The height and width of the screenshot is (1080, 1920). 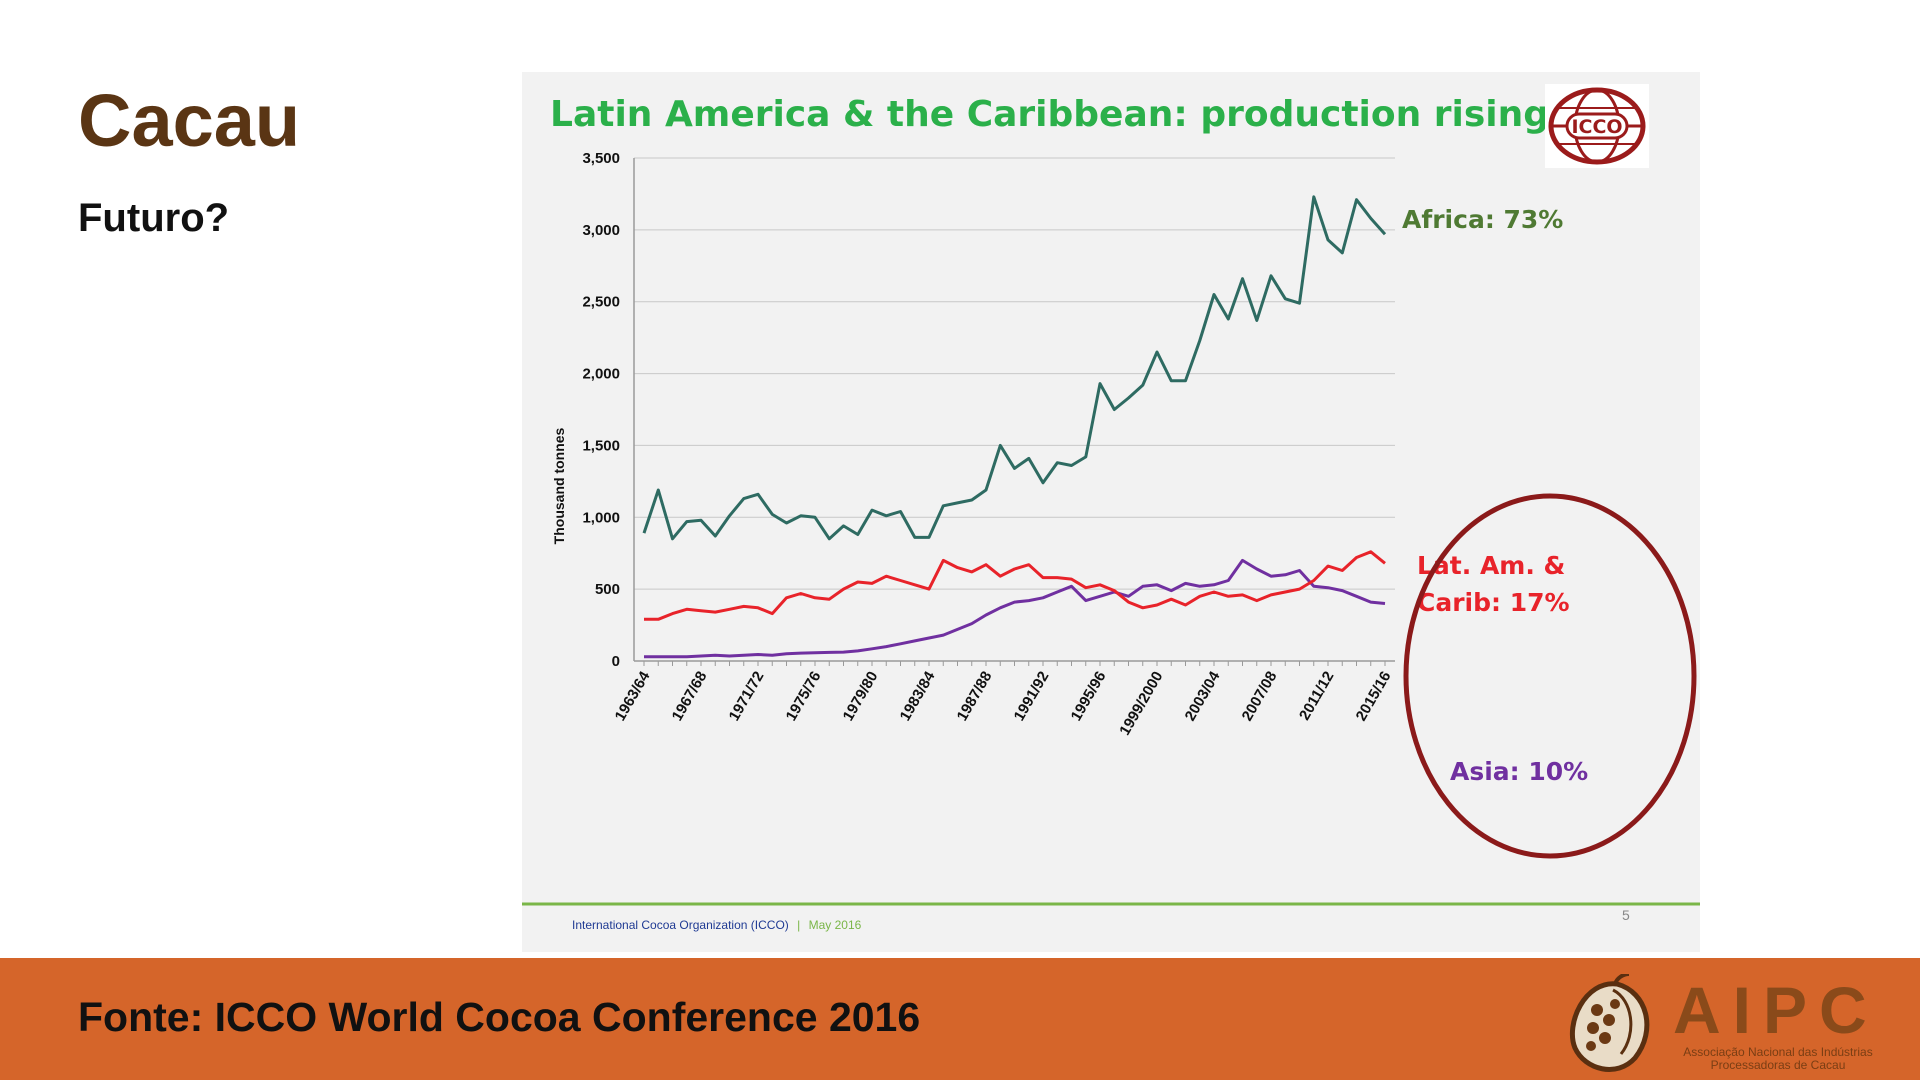 What do you see at coordinates (601, 374) in the screenshot?
I see `y-tick-label: 2,000` at bounding box center [601, 374].